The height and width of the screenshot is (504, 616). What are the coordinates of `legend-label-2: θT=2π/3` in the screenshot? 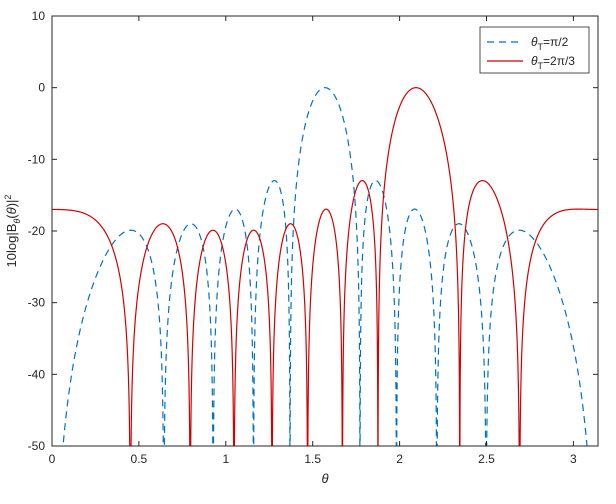 It's located at (553, 62).